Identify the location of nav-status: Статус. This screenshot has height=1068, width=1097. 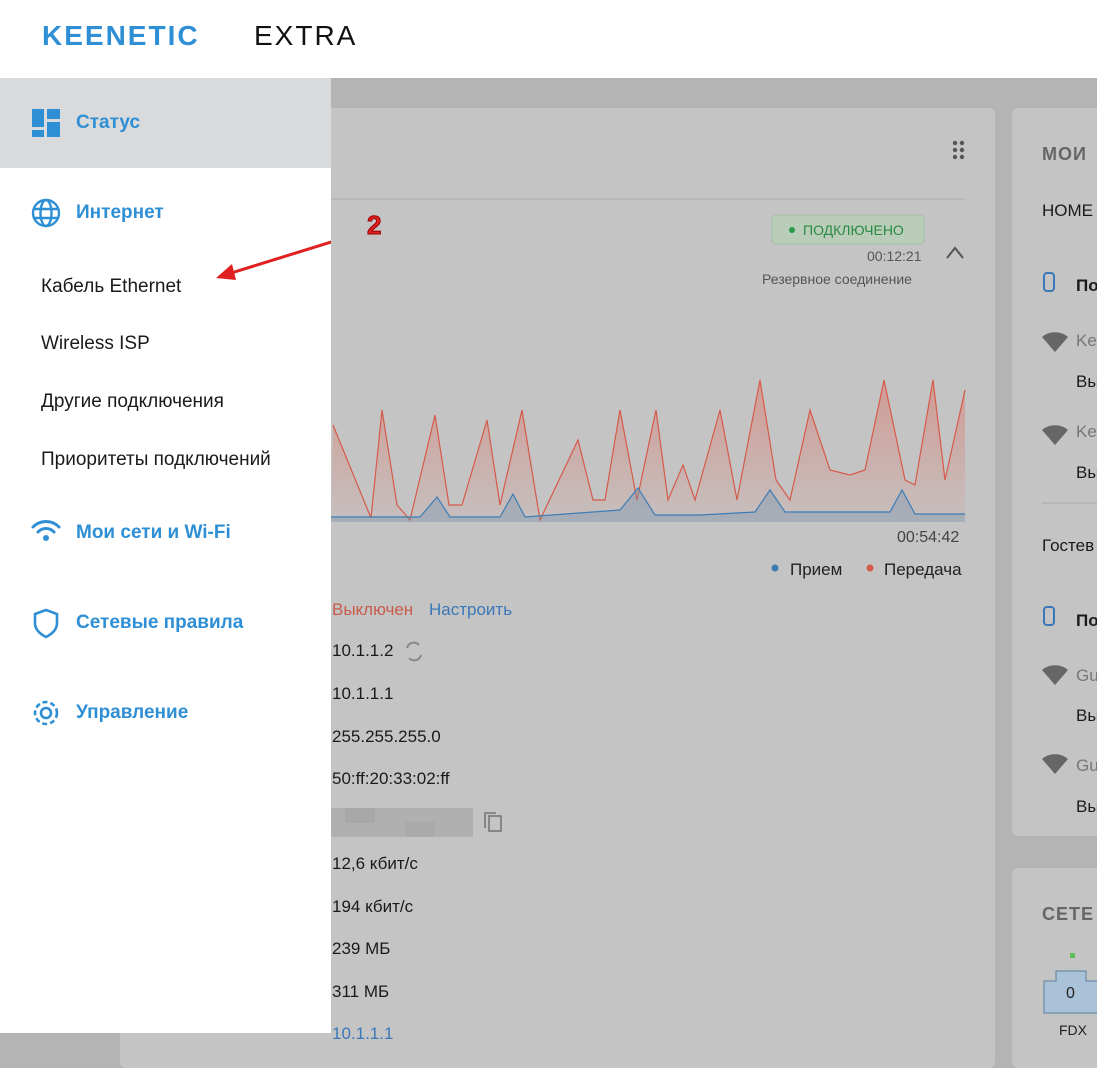
(108, 122).